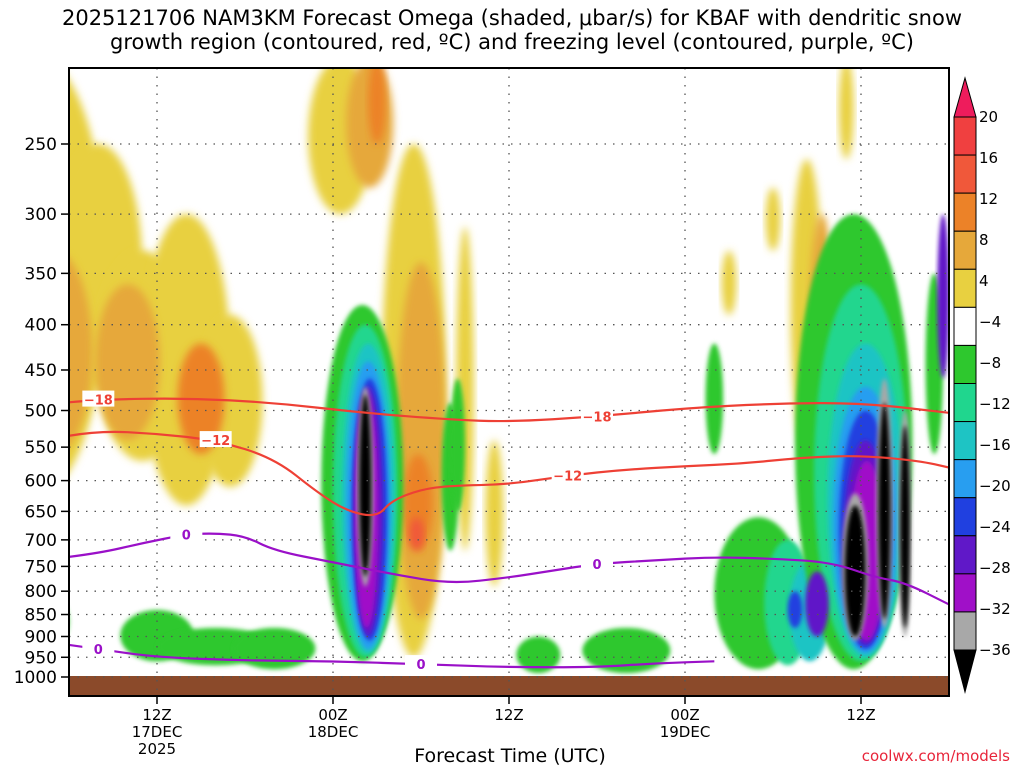 The height and width of the screenshot is (768, 1024). What do you see at coordinates (41, 592) in the screenshot?
I see `y-tick-label: 800` at bounding box center [41, 592].